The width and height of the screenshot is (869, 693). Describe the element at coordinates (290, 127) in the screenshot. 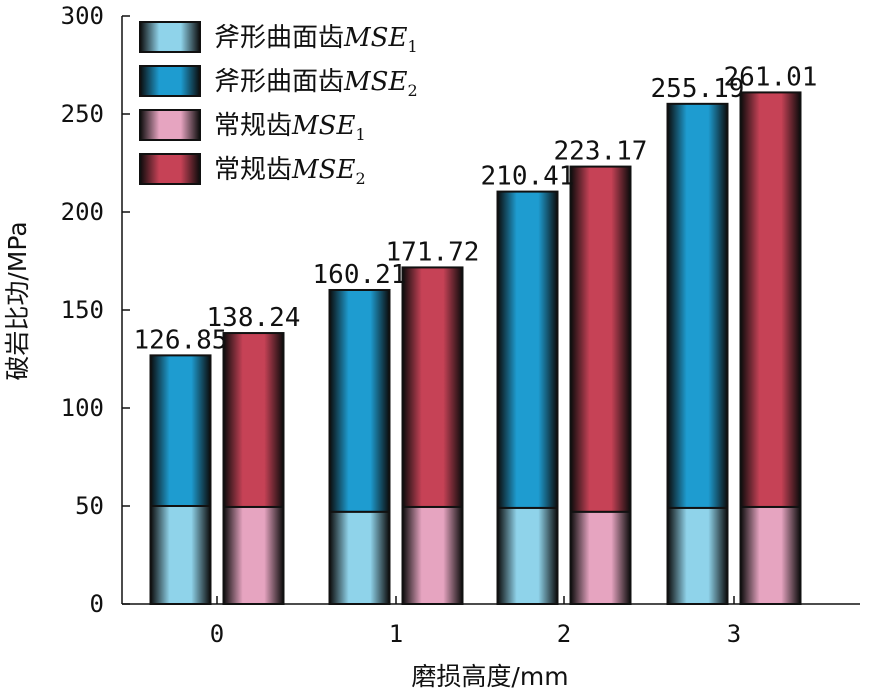

I see `legend-label: 常规齿MSE1` at that location.